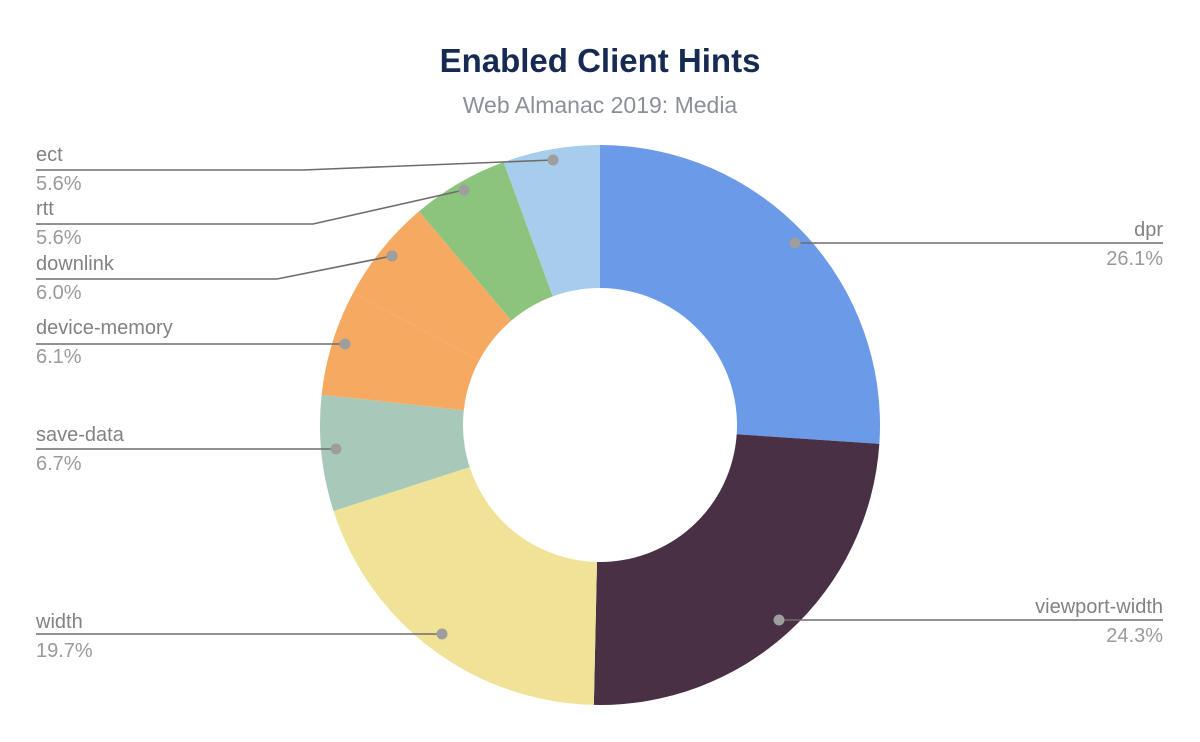 The height and width of the screenshot is (742, 1200). Describe the element at coordinates (214, 267) in the screenshot. I see `leader-line-downlink` at that location.